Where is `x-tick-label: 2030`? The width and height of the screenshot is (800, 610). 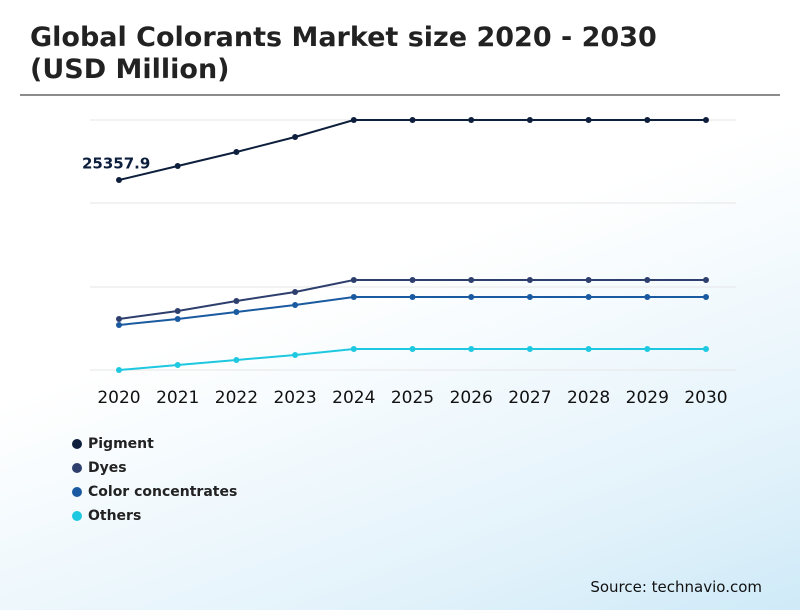 x-tick-label: 2030 is located at coordinates (705, 398).